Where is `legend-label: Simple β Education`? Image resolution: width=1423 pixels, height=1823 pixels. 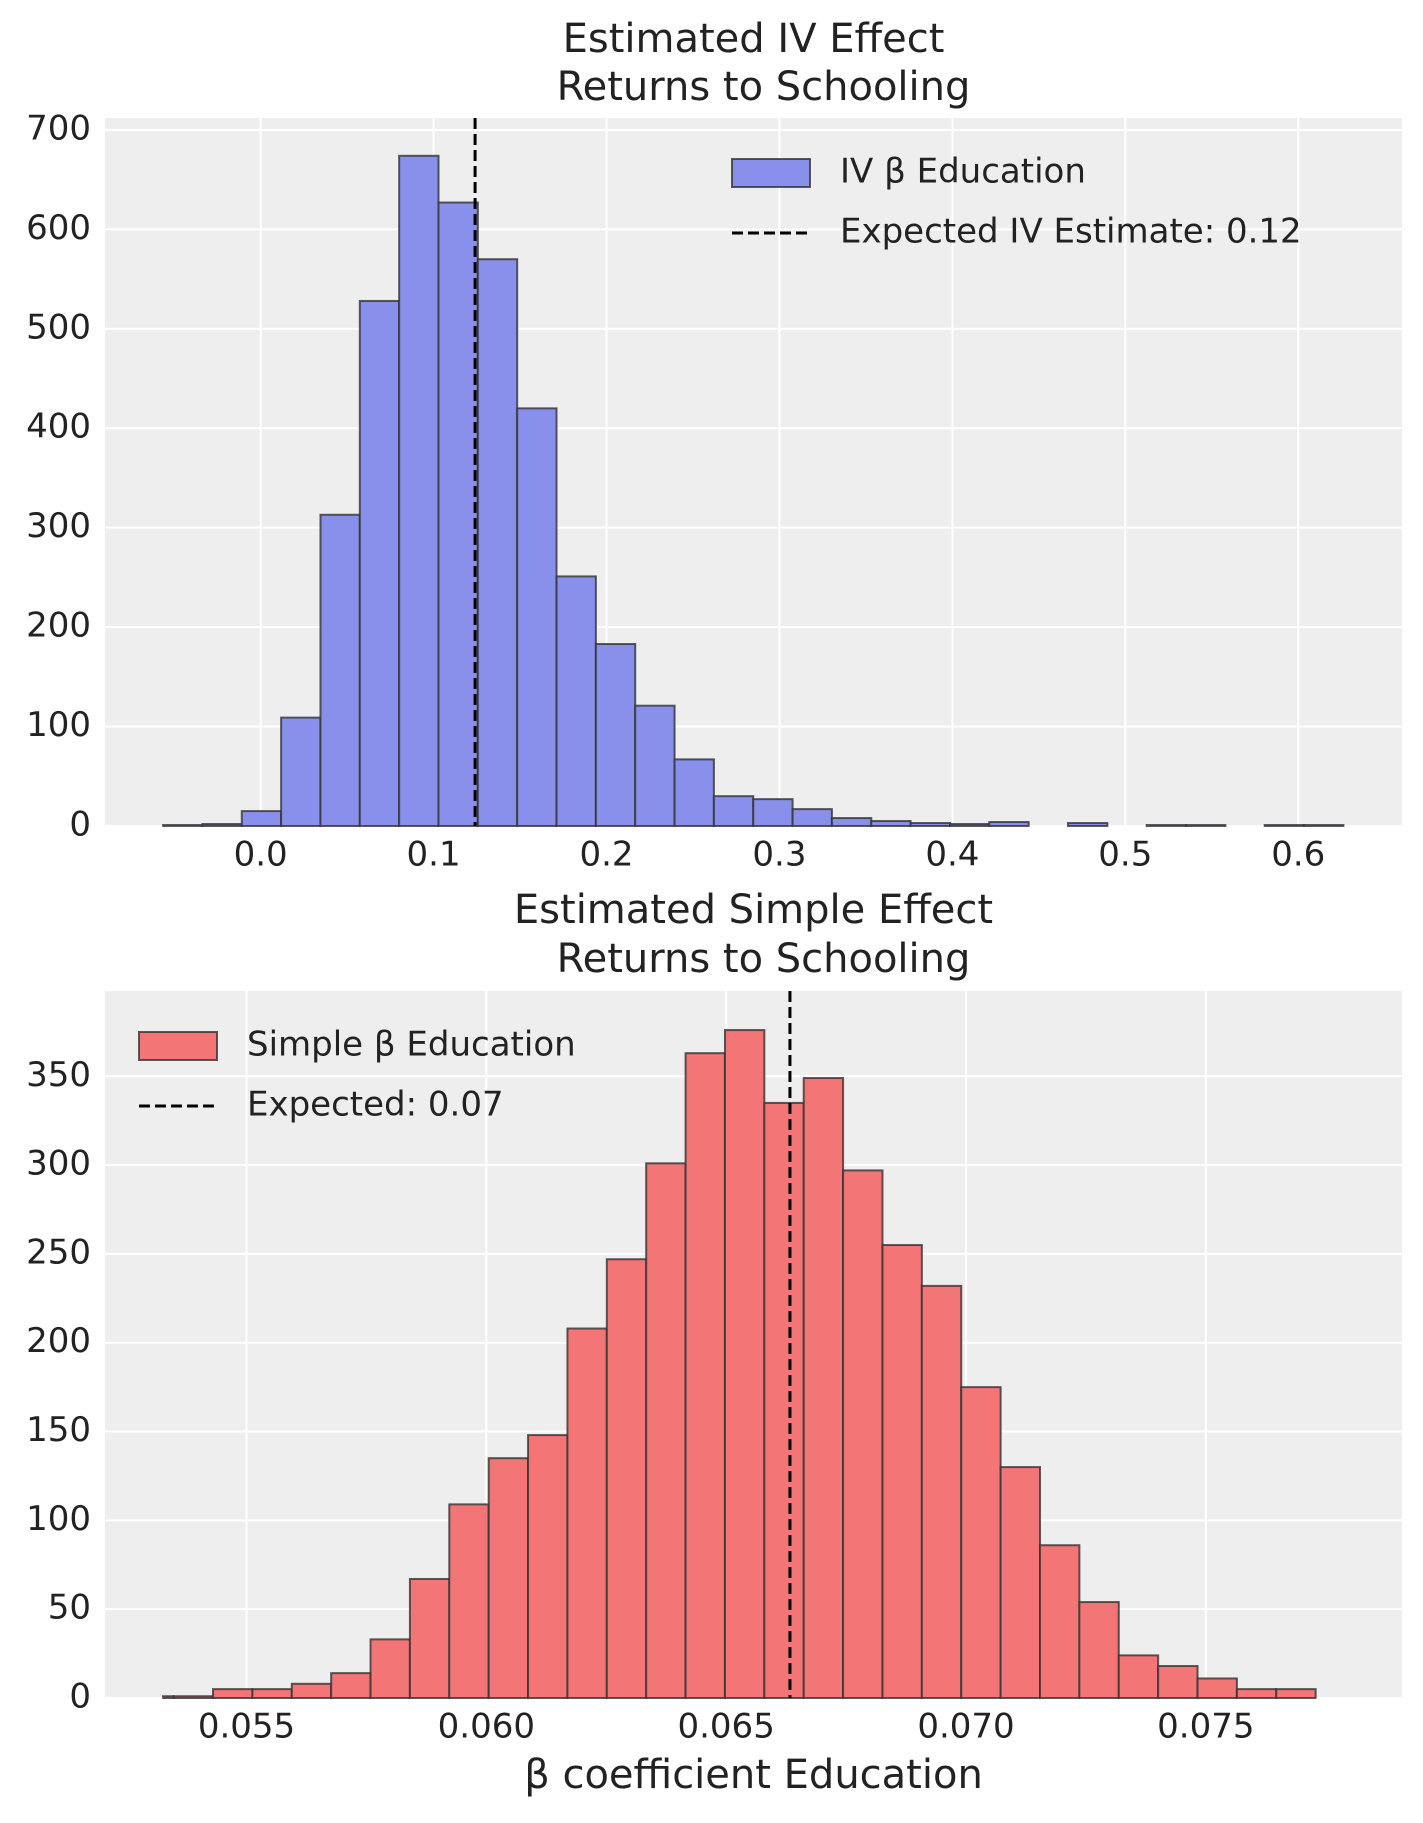
legend-label: Simple β Education is located at coordinates (411, 1045).